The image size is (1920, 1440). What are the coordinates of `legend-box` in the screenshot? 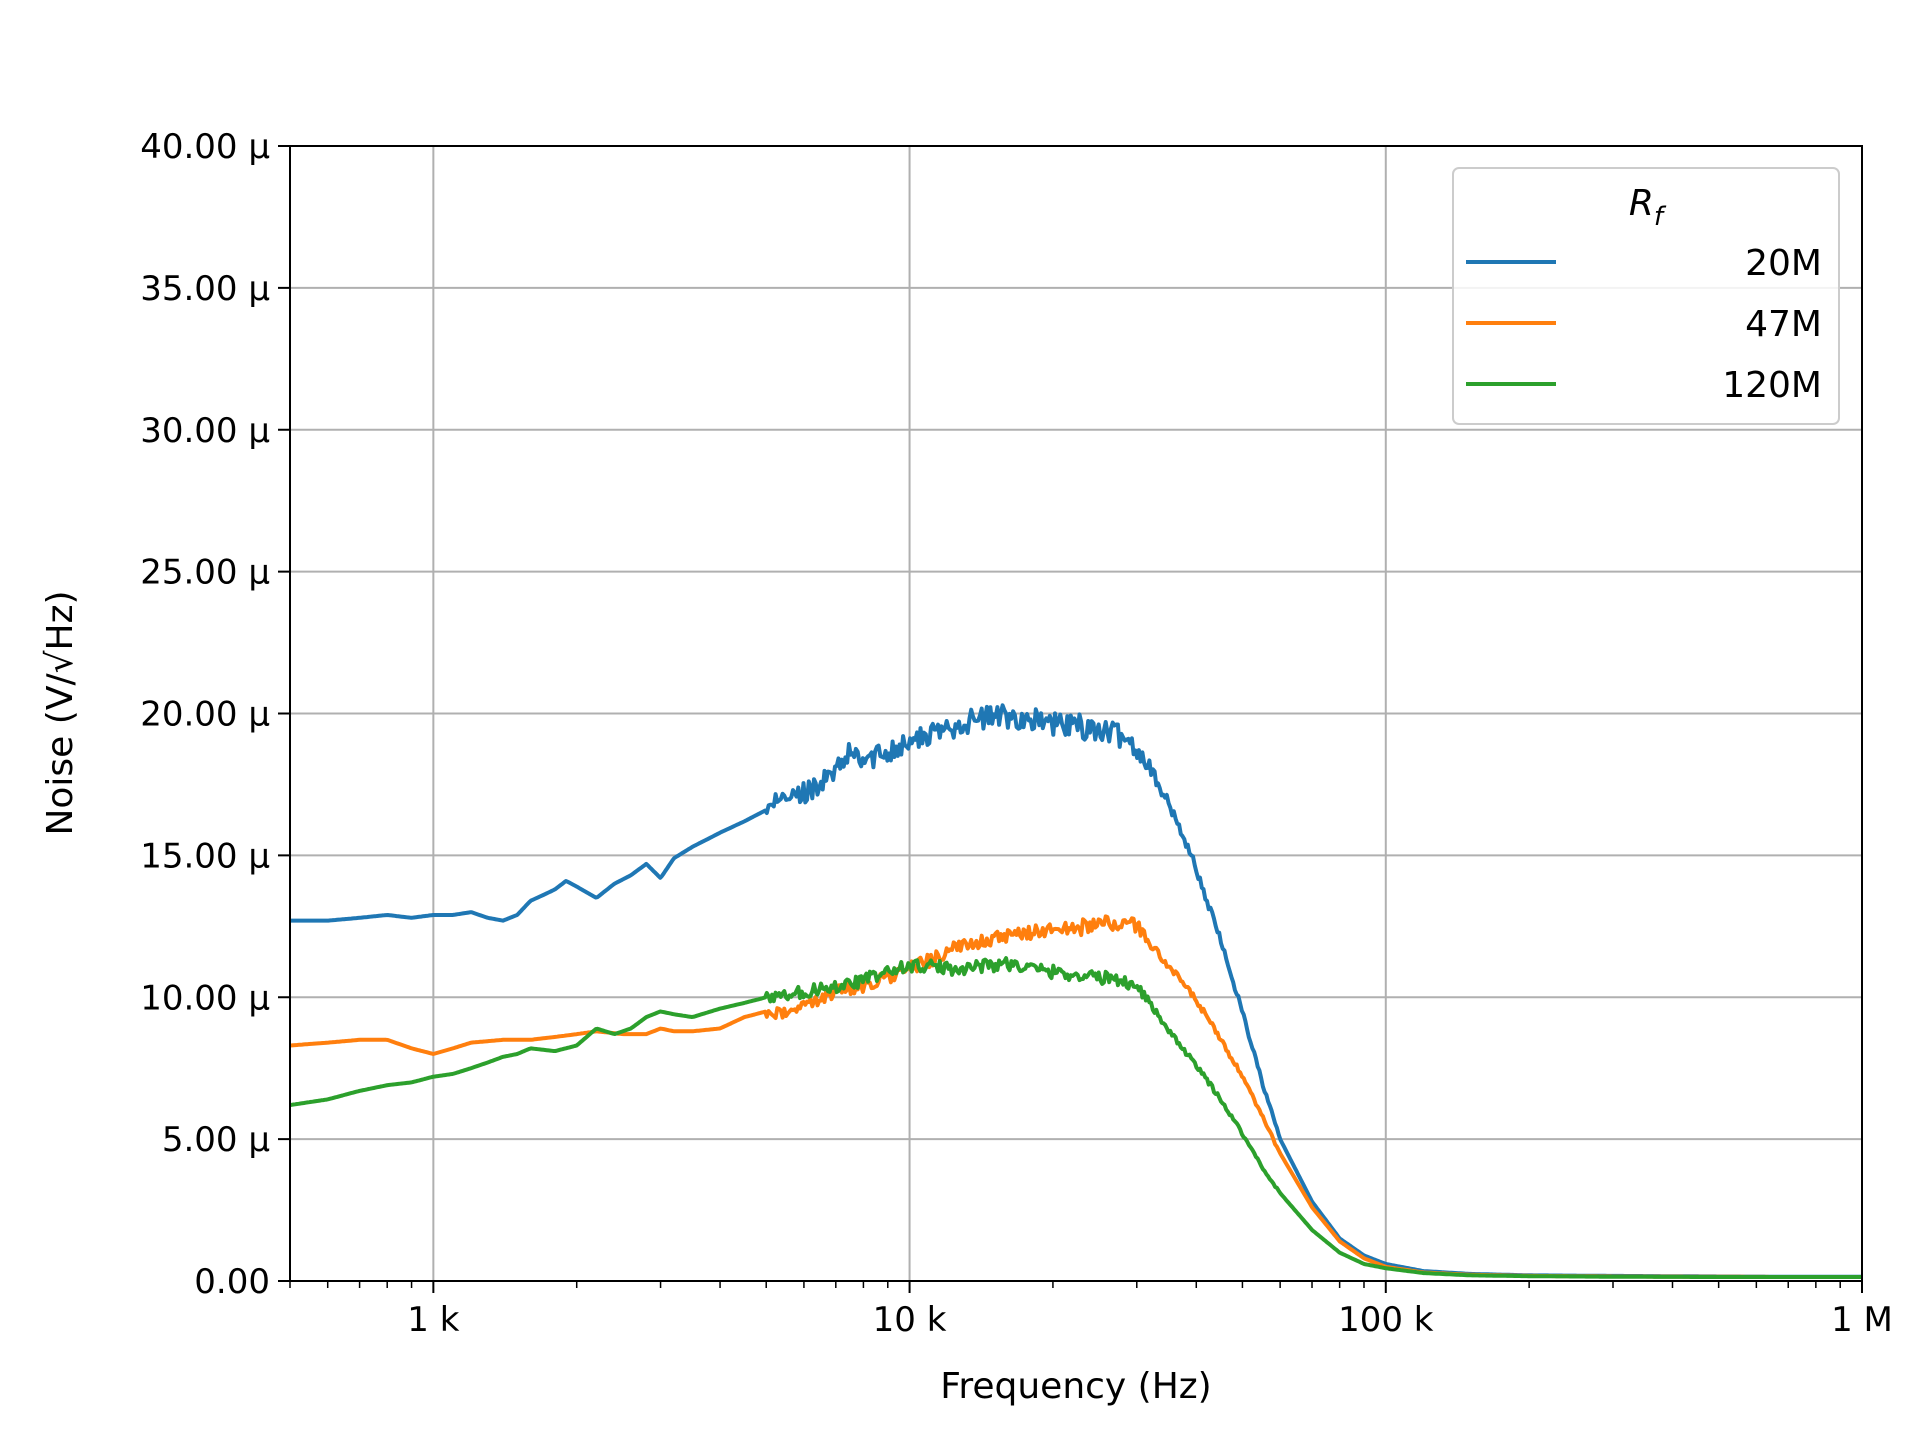 It's located at (1646, 296).